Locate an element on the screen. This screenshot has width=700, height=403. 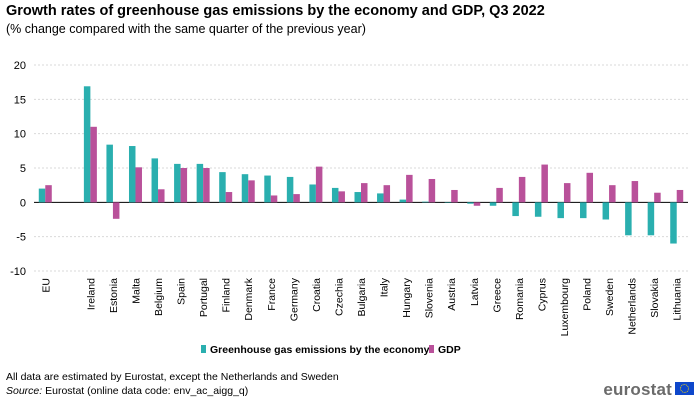
y-tick-label: 10 is located at coordinates (20, 135).